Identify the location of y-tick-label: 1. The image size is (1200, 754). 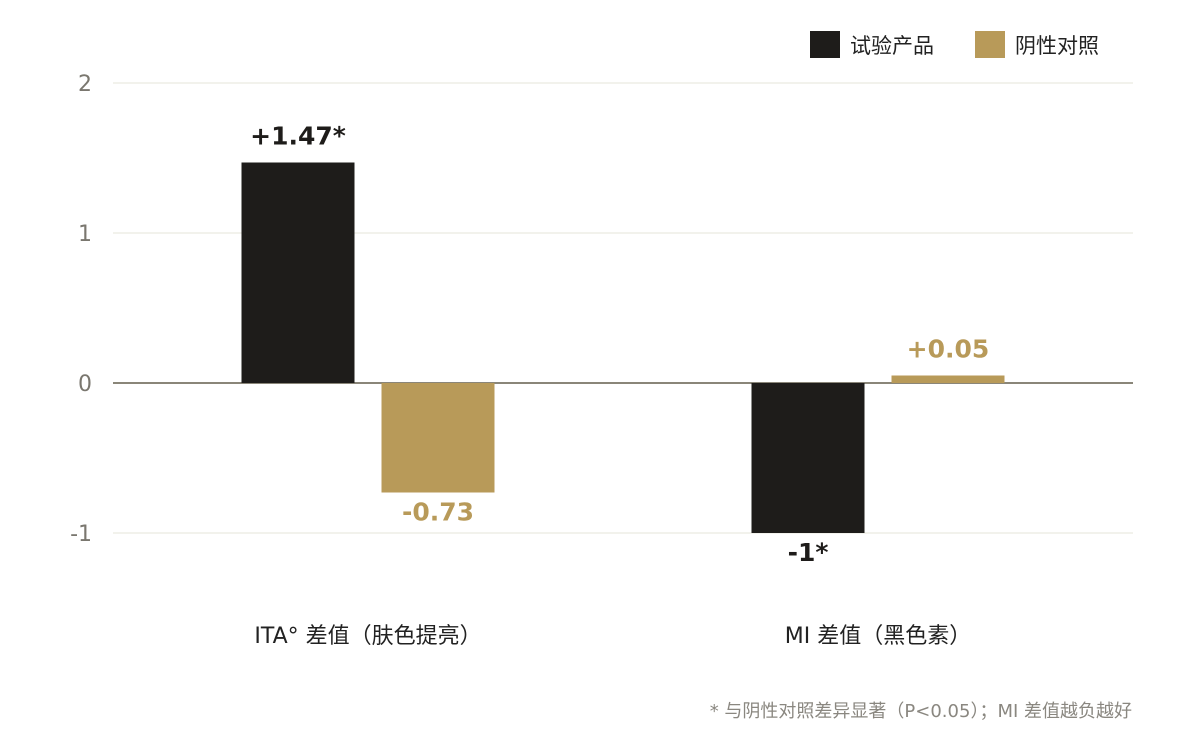
(85, 234).